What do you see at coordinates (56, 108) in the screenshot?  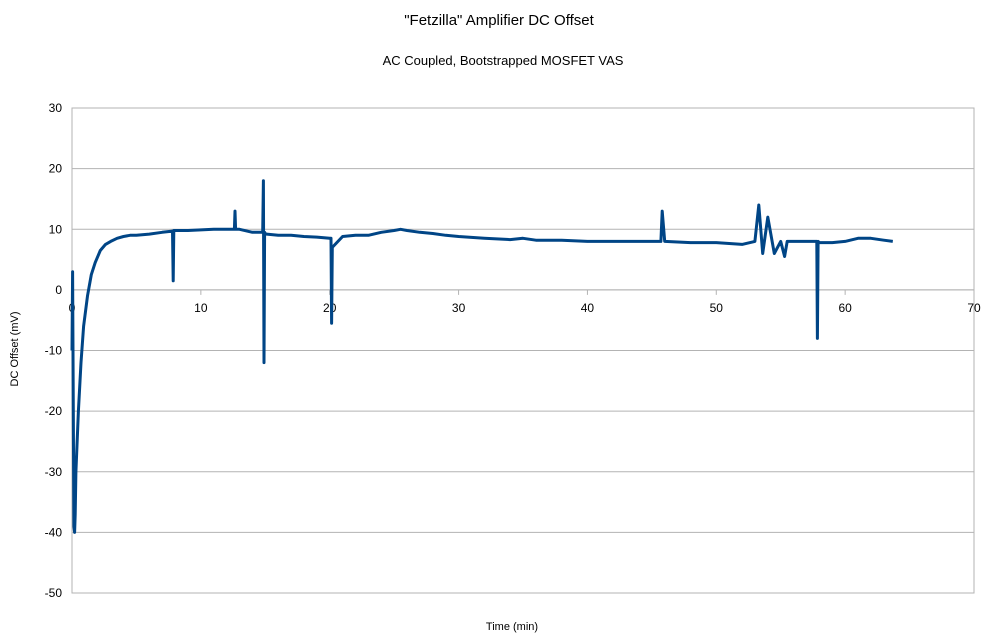 I see `y-tick-label: 30` at bounding box center [56, 108].